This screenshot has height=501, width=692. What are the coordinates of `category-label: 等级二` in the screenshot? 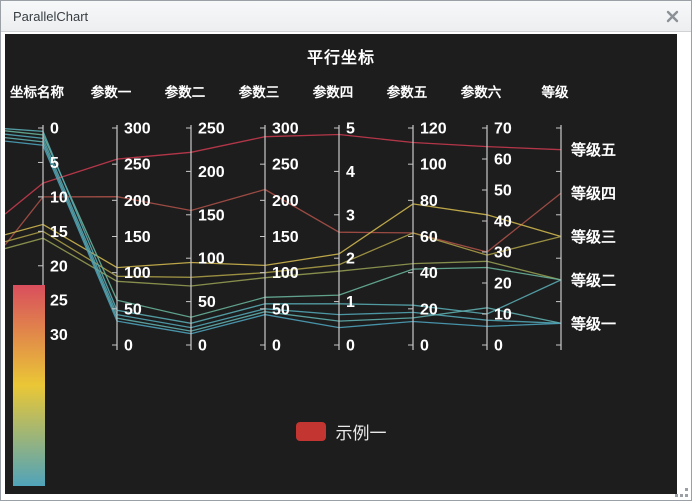 It's located at (593, 280).